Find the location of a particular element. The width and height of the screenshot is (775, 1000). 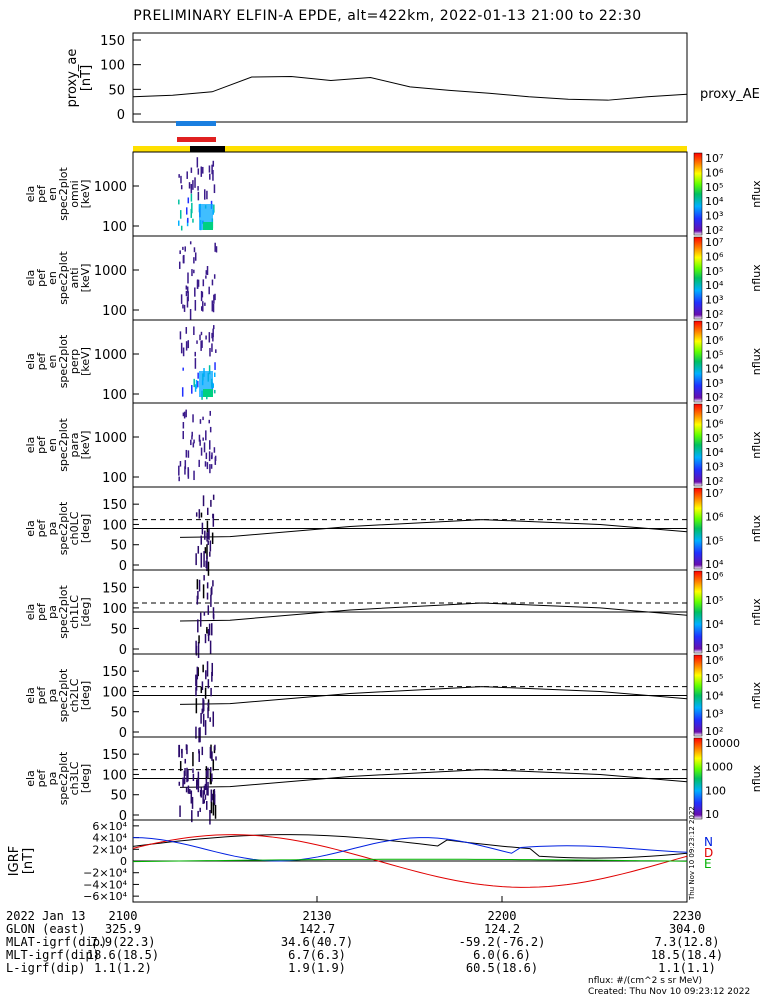

spec0-colorbar-tick: 10² is located at coordinates (714, 230).